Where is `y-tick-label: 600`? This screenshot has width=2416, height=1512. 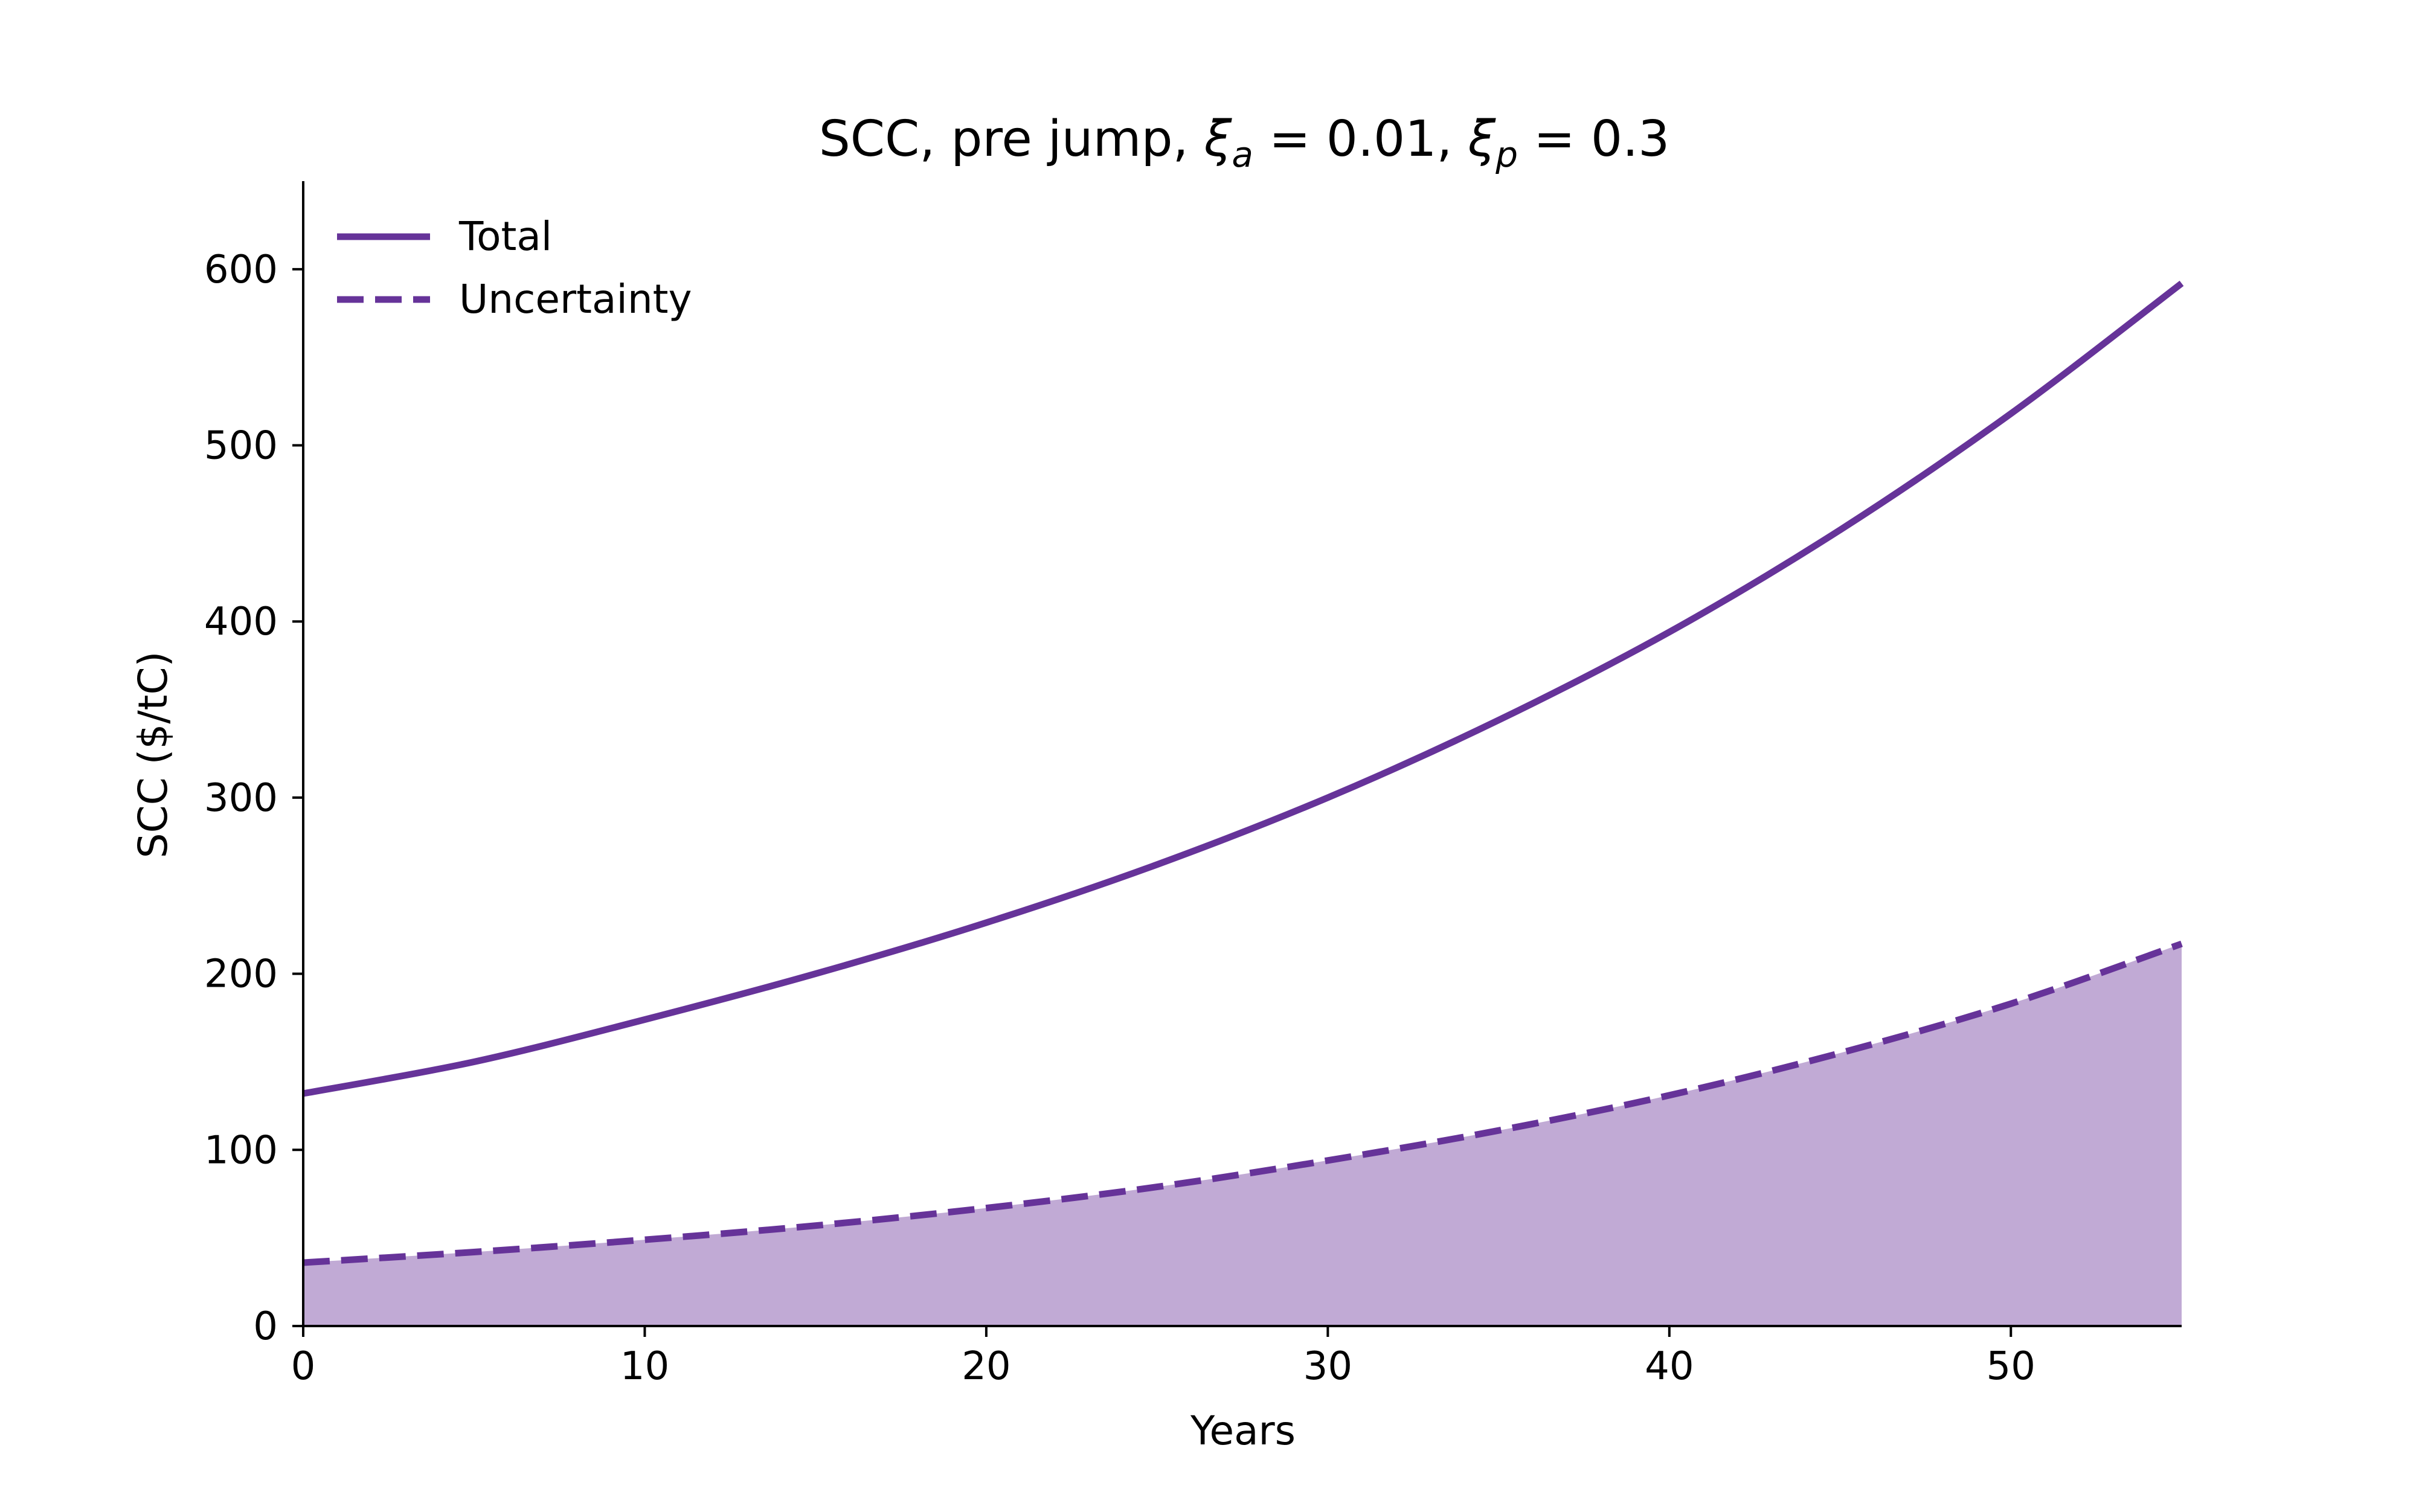 y-tick-label: 600 is located at coordinates (241, 270).